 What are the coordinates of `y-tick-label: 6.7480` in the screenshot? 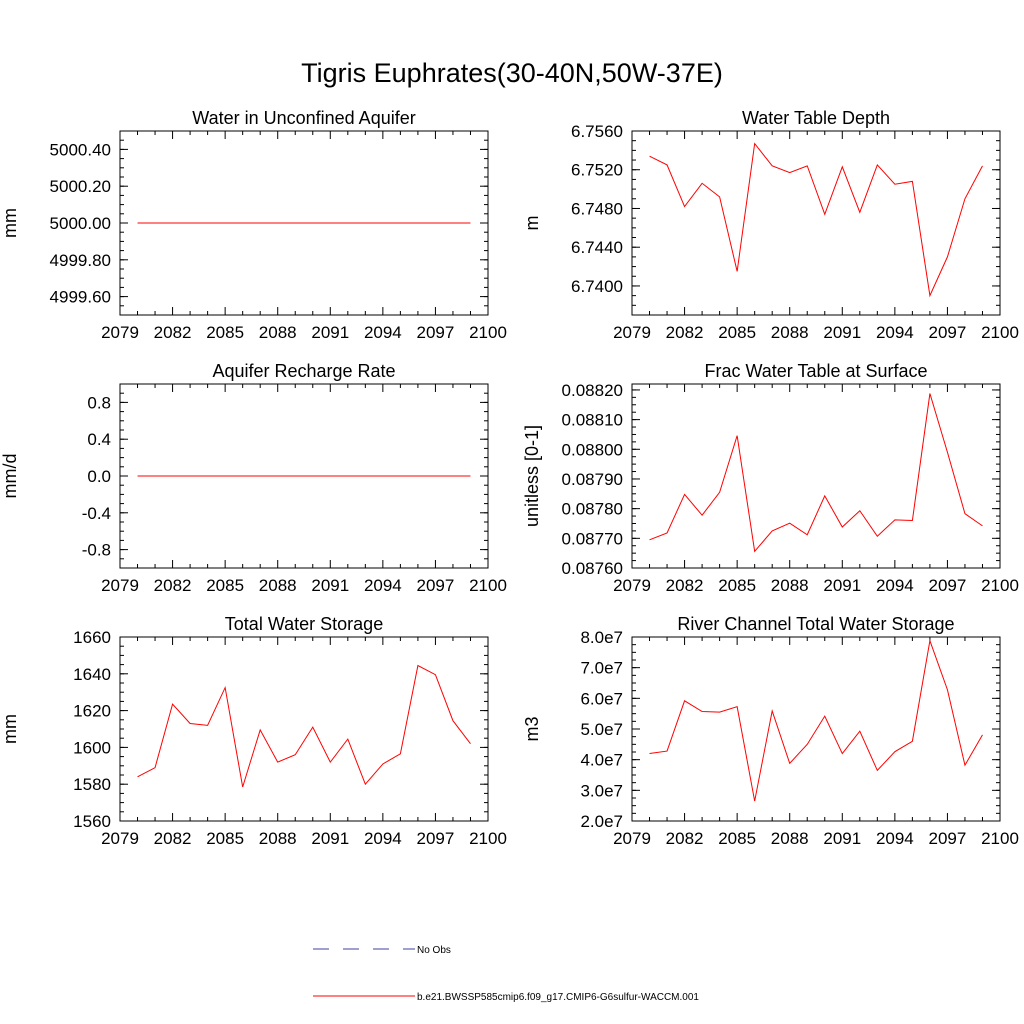 It's located at (597, 208).